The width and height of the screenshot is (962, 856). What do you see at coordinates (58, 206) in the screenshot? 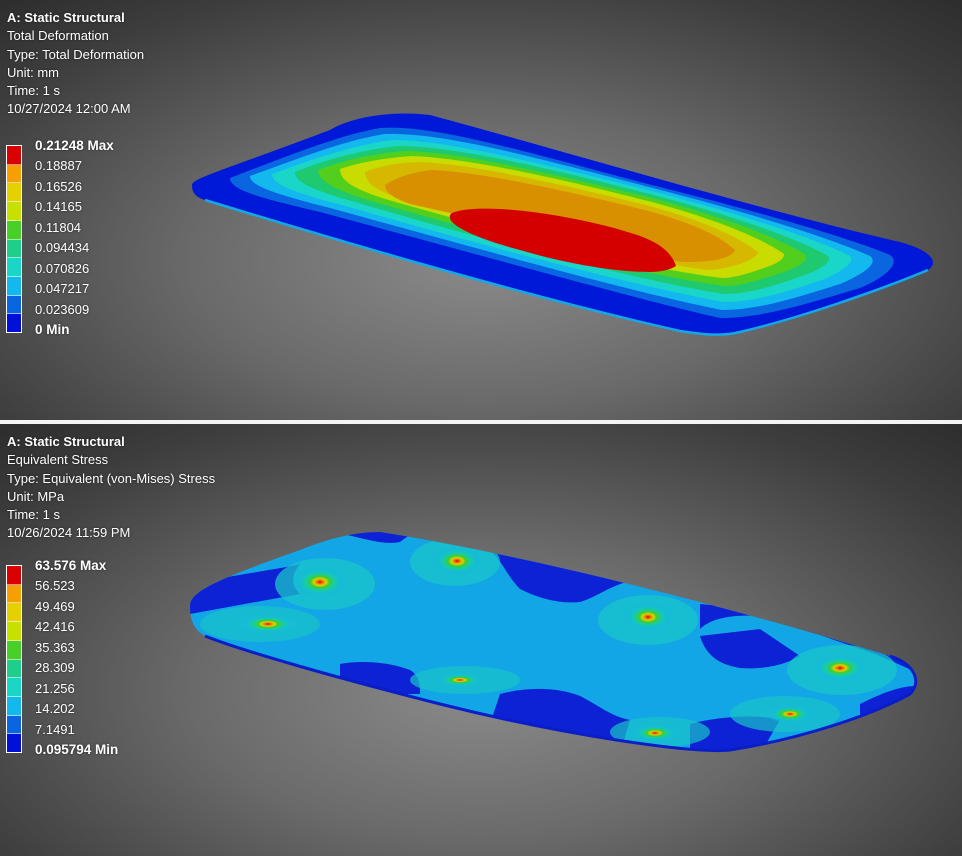
I see `legend-label: 0.14165` at bounding box center [58, 206].